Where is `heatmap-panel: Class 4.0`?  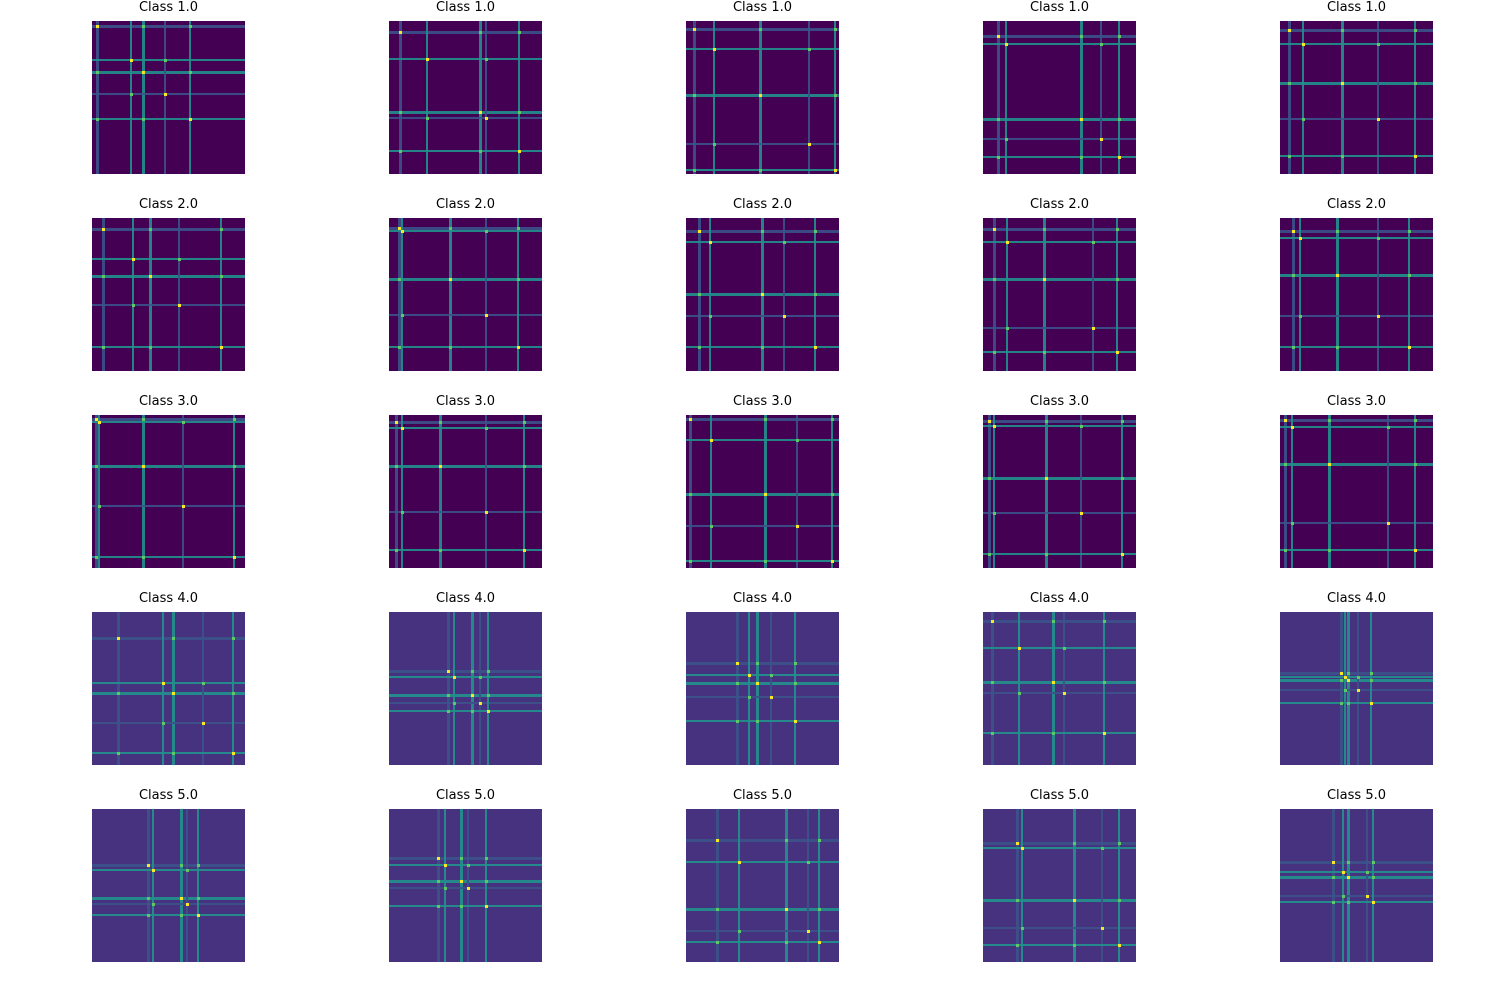 heatmap-panel: Class 4.0 is located at coordinates (1059, 678).